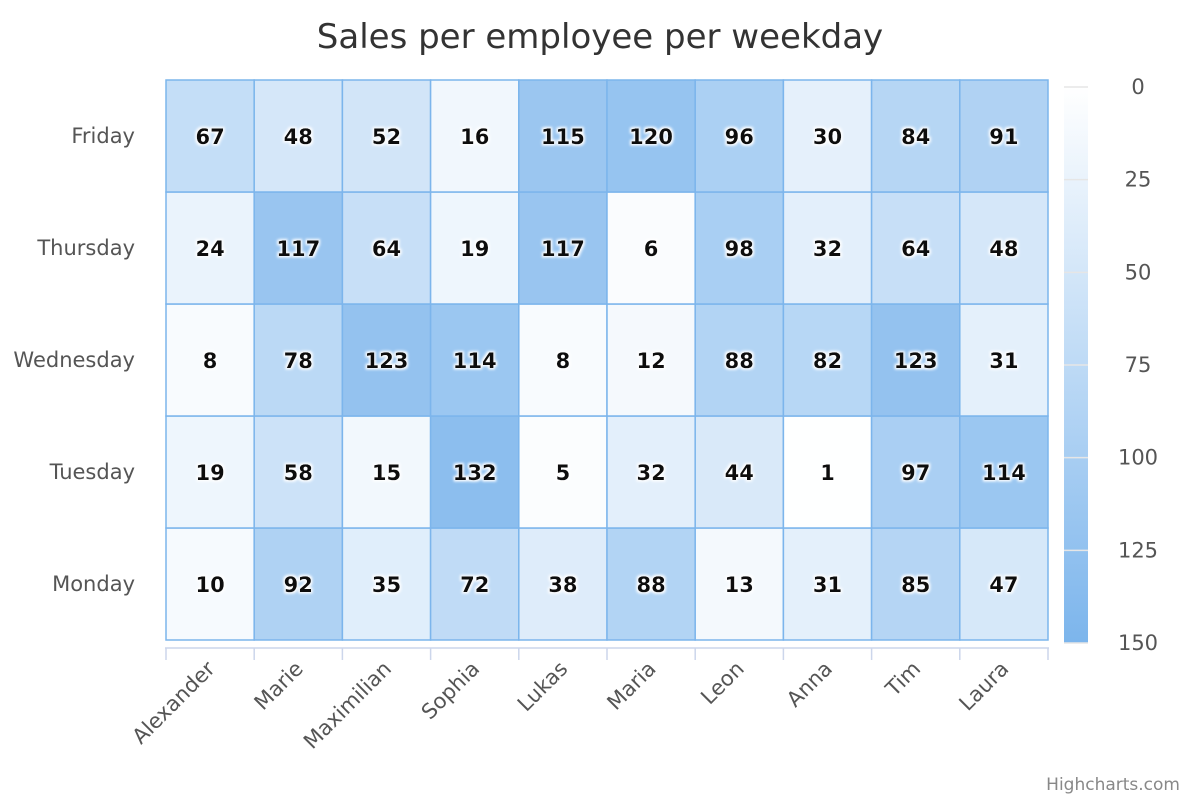 This screenshot has width=1200, height=800. I want to click on chart-title: Sales per employee per weekday, so click(600, 37).